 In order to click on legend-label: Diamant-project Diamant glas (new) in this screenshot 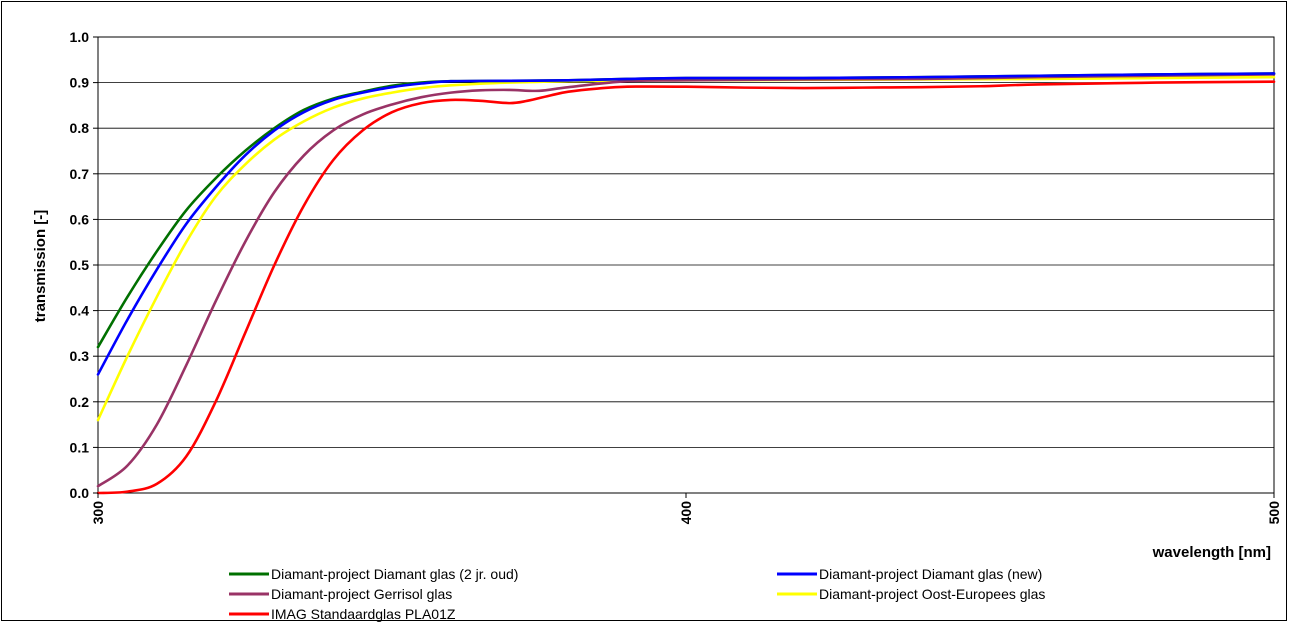, I will do `click(930, 574)`.